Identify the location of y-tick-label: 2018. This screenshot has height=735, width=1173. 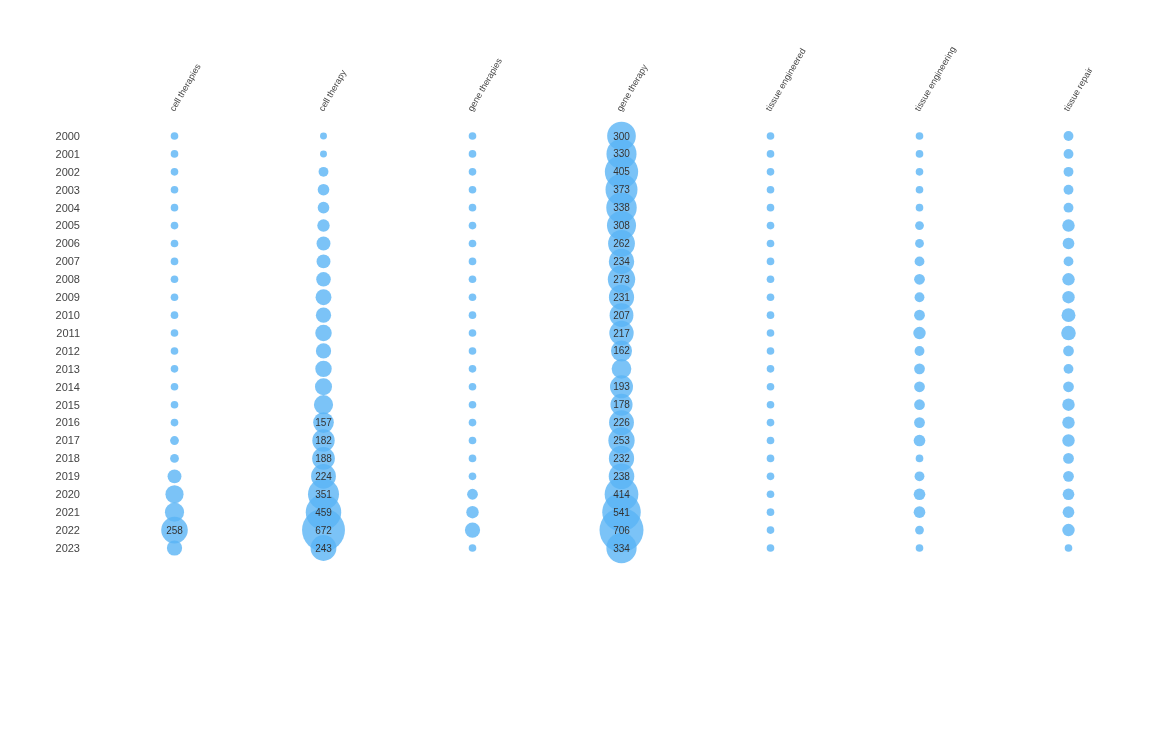
(67, 458).